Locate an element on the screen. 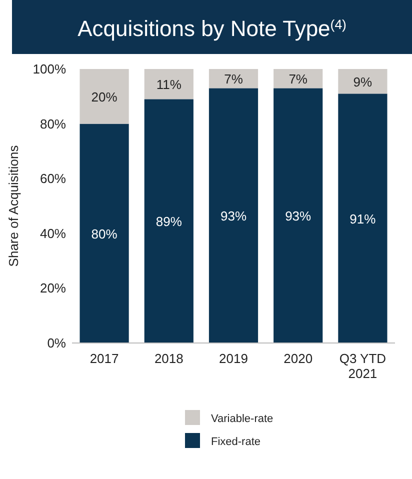 The image size is (412, 479). y-tick-label: 60% is located at coordinates (53, 178).